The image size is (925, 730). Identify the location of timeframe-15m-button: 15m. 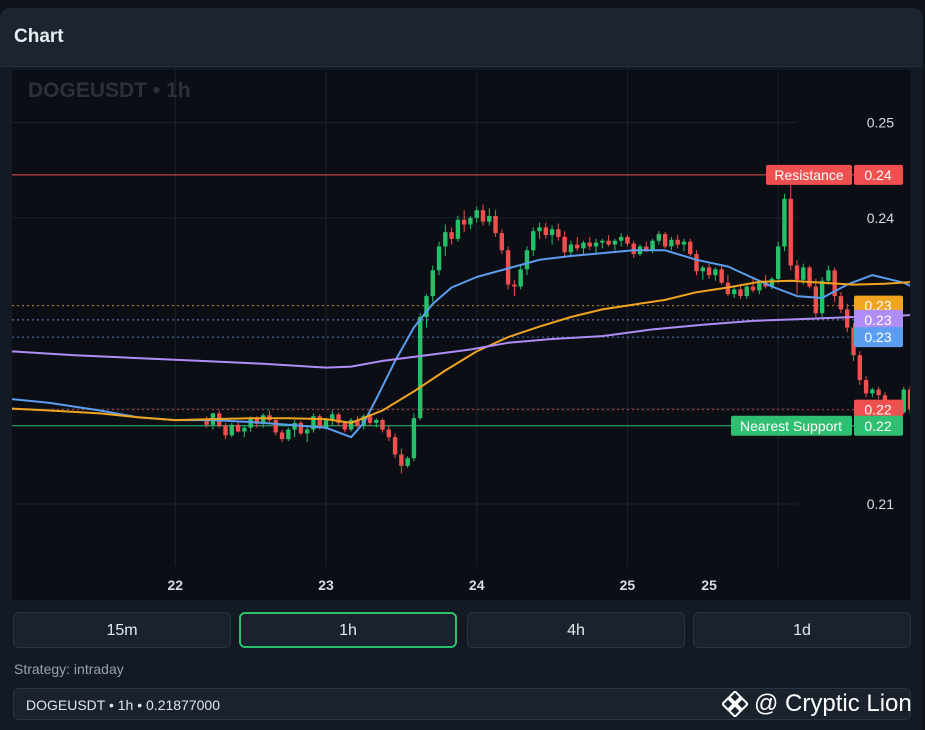
(122, 630).